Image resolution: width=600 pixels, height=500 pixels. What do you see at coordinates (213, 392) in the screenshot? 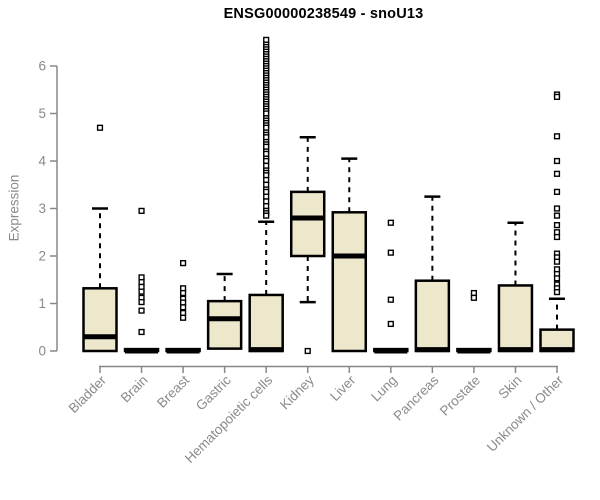
I see `x-category-label: Gastric` at bounding box center [213, 392].